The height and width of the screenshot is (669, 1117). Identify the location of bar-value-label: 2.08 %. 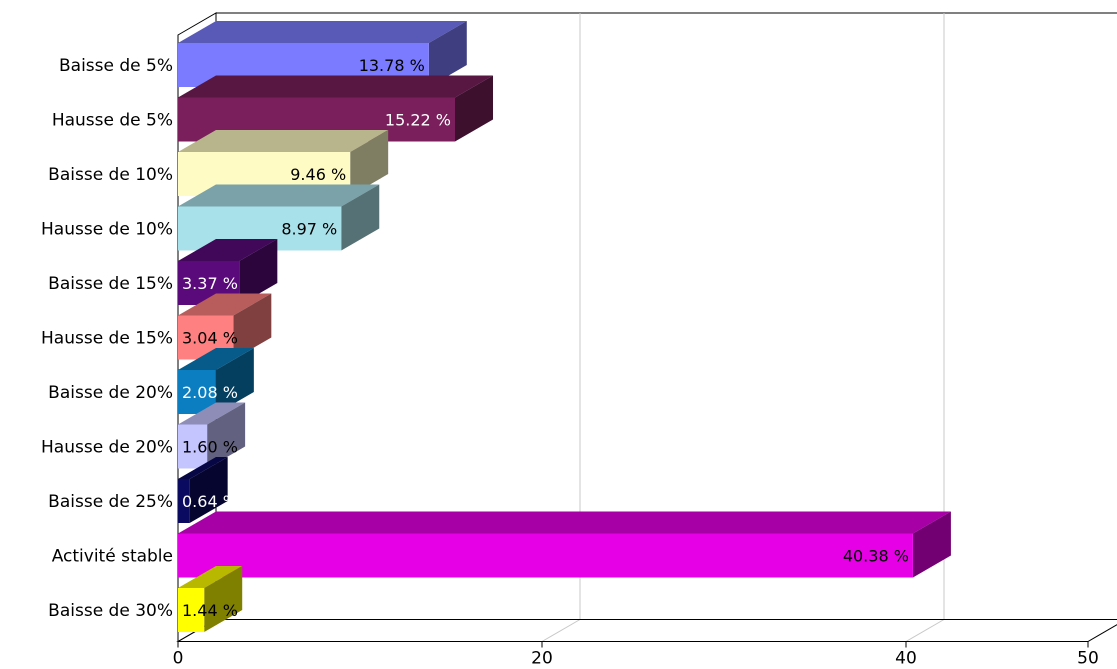
(210, 392).